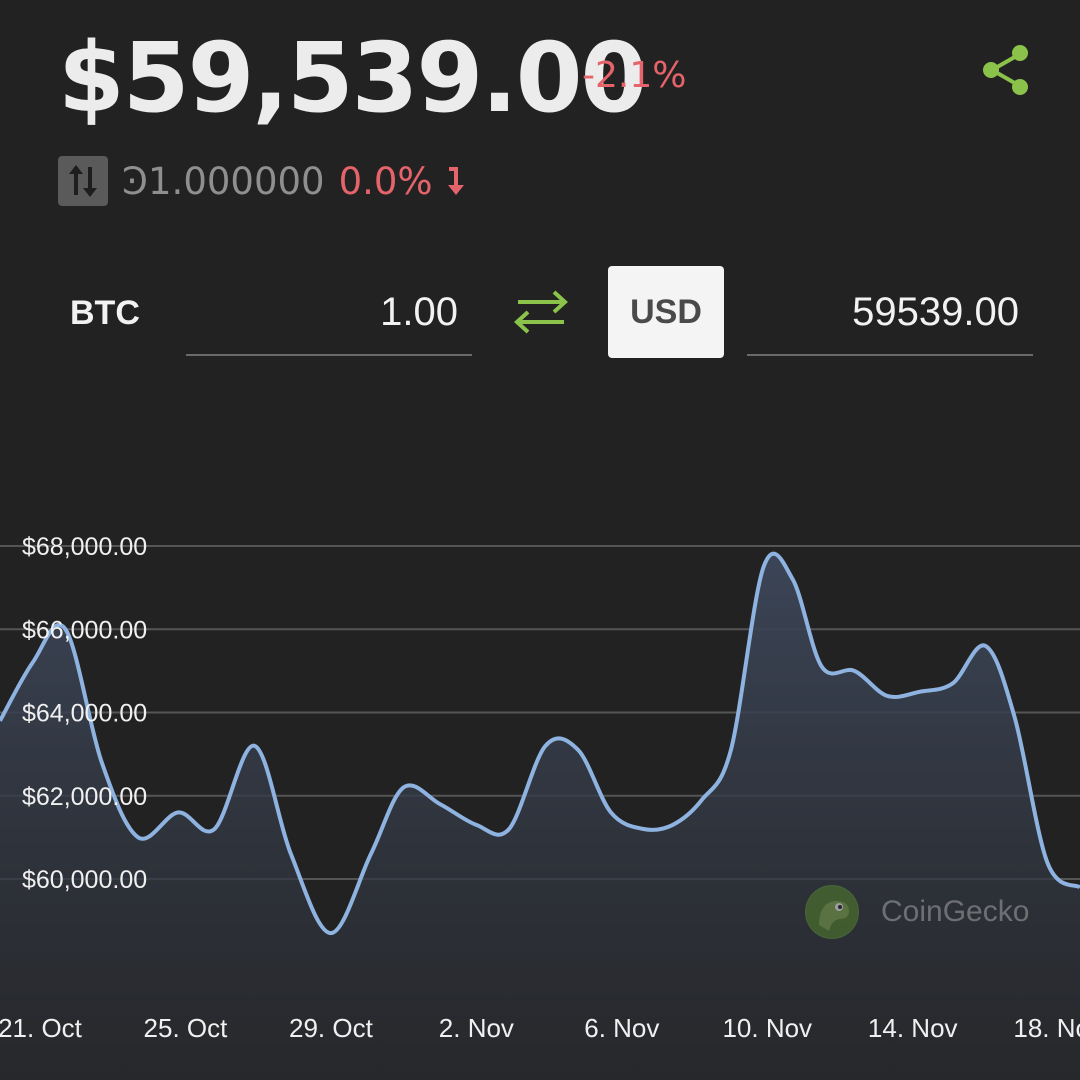 This screenshot has width=1080, height=1080. What do you see at coordinates (385, 181) in the screenshot?
I see `btc-change-percent: 0.0%` at bounding box center [385, 181].